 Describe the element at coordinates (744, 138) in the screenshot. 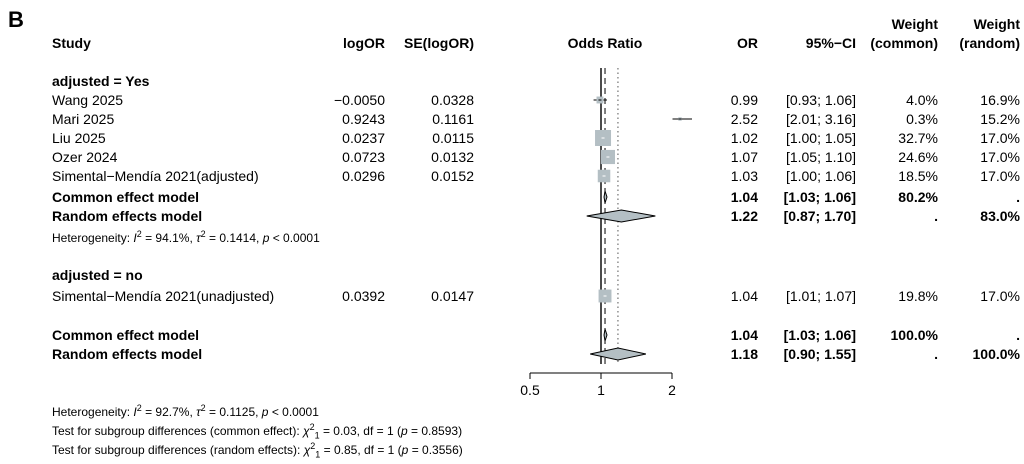

I see `study-or: 1.02` at that location.